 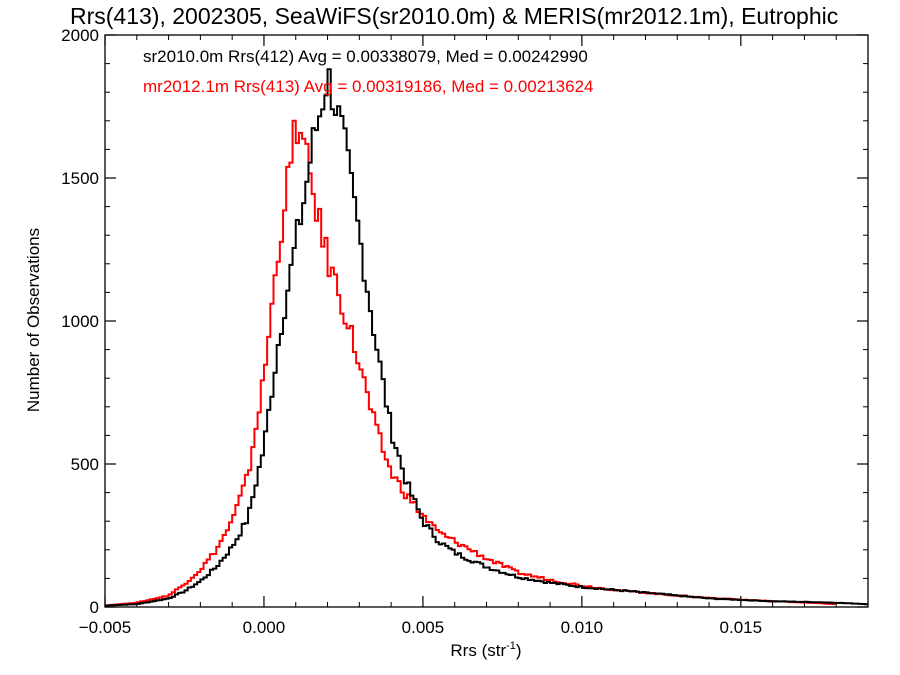 What do you see at coordinates (511, 646) in the screenshot?
I see `x-axis-label-superscript: -1` at bounding box center [511, 646].